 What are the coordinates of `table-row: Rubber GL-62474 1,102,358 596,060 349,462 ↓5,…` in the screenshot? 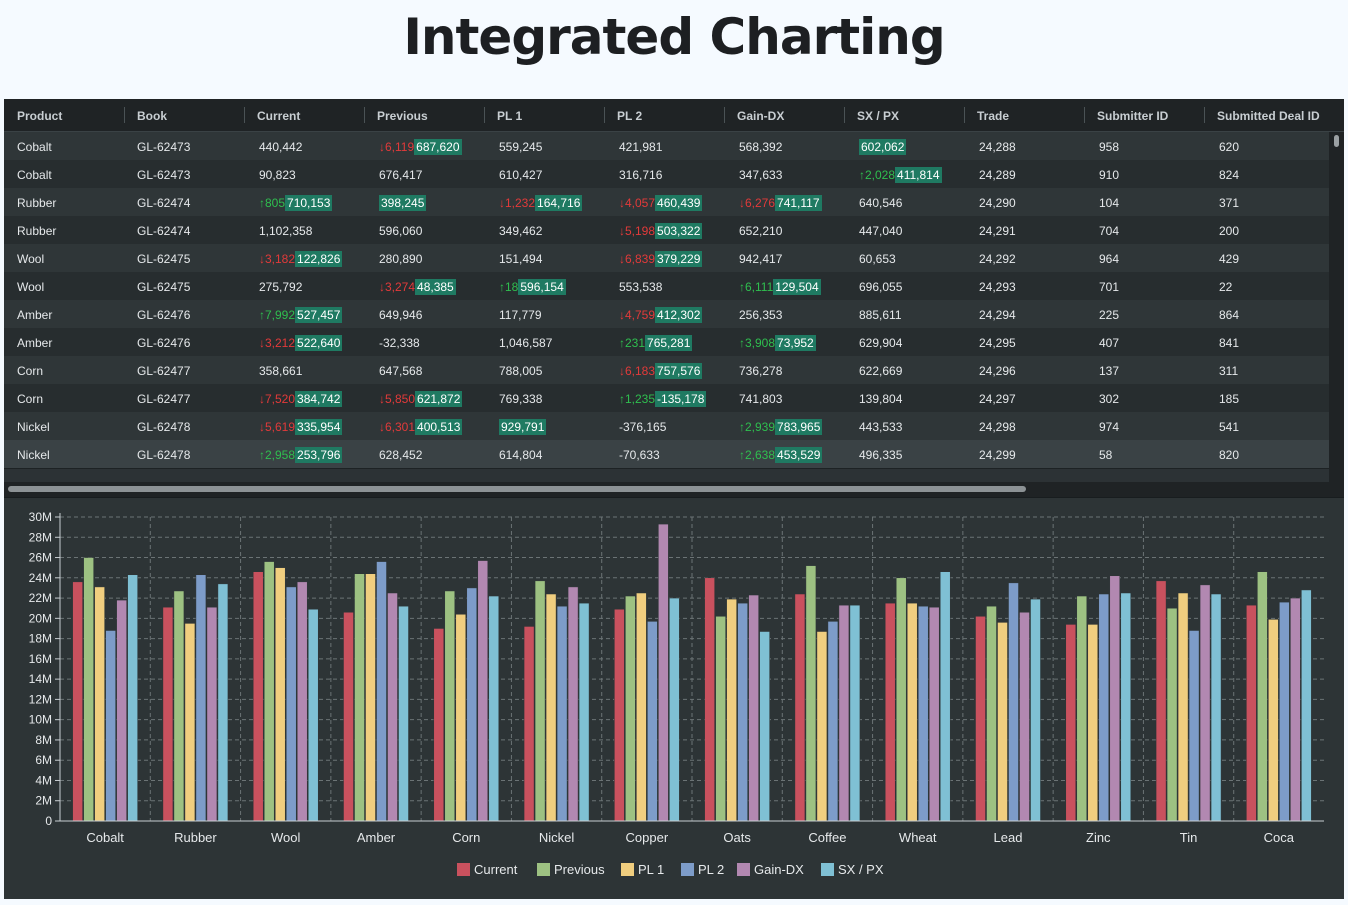 It's located at (666, 230).